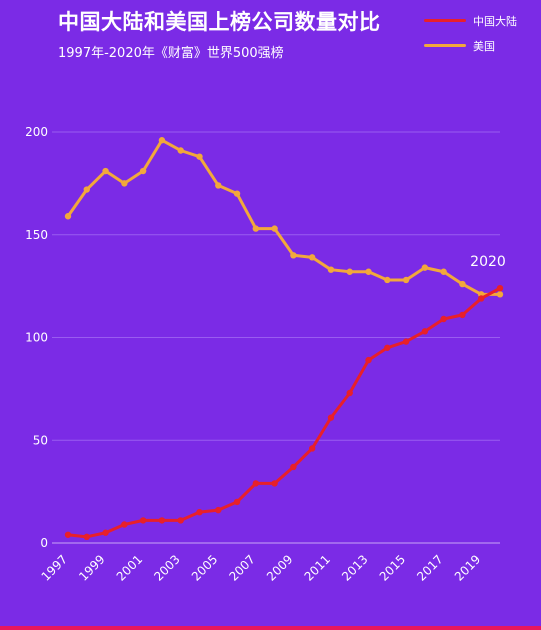 This screenshot has width=541, height=630. I want to click on legend: 中国大陆 美国, so click(470, 33).